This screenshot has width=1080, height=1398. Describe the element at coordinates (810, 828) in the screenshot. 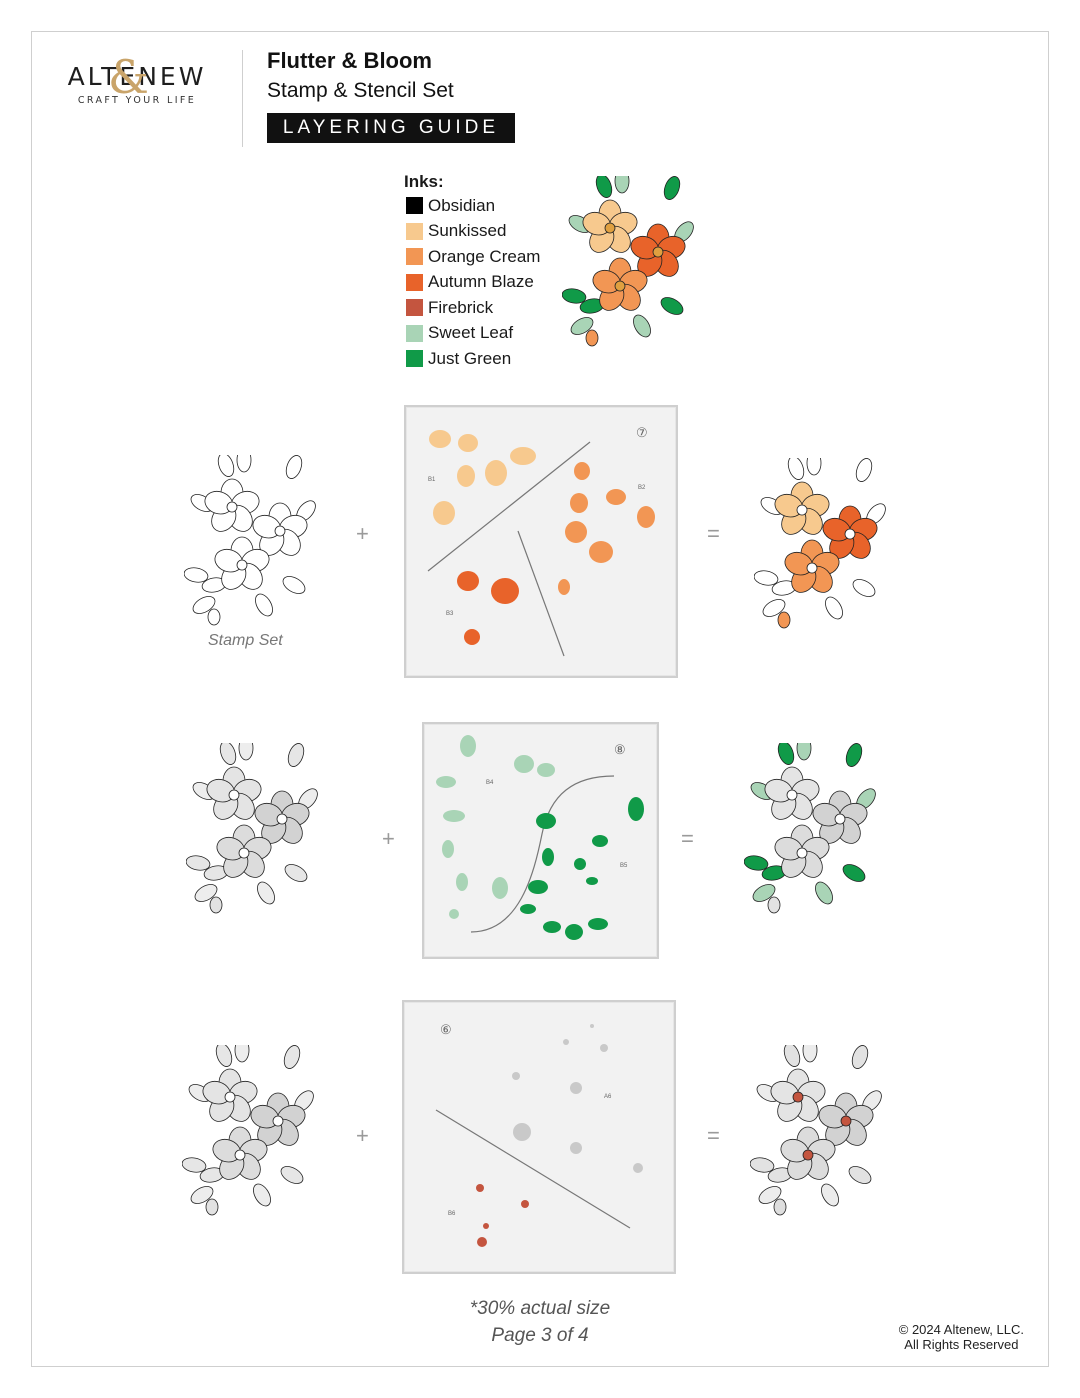

I see `result-green-leaves` at that location.